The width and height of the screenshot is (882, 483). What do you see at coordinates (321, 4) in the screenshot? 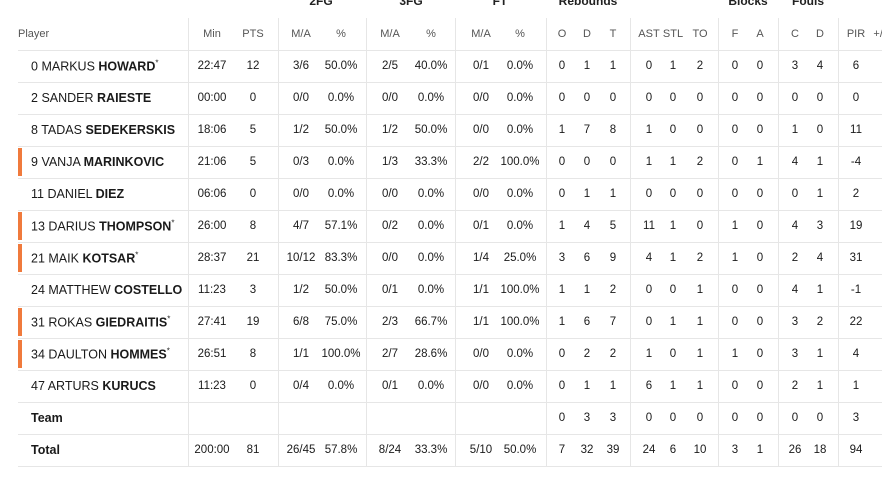
I see `group-header: 2FG` at bounding box center [321, 4].